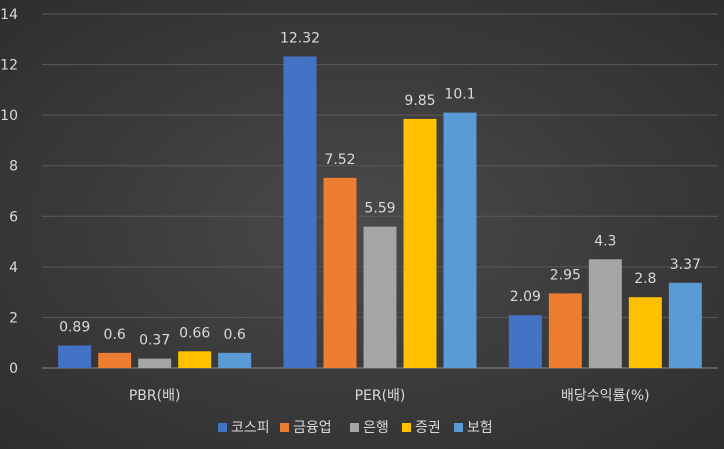 Image resolution: width=724 pixels, height=449 pixels. Describe the element at coordinates (379, 209) in the screenshot. I see `data-label: 5.59` at that location.